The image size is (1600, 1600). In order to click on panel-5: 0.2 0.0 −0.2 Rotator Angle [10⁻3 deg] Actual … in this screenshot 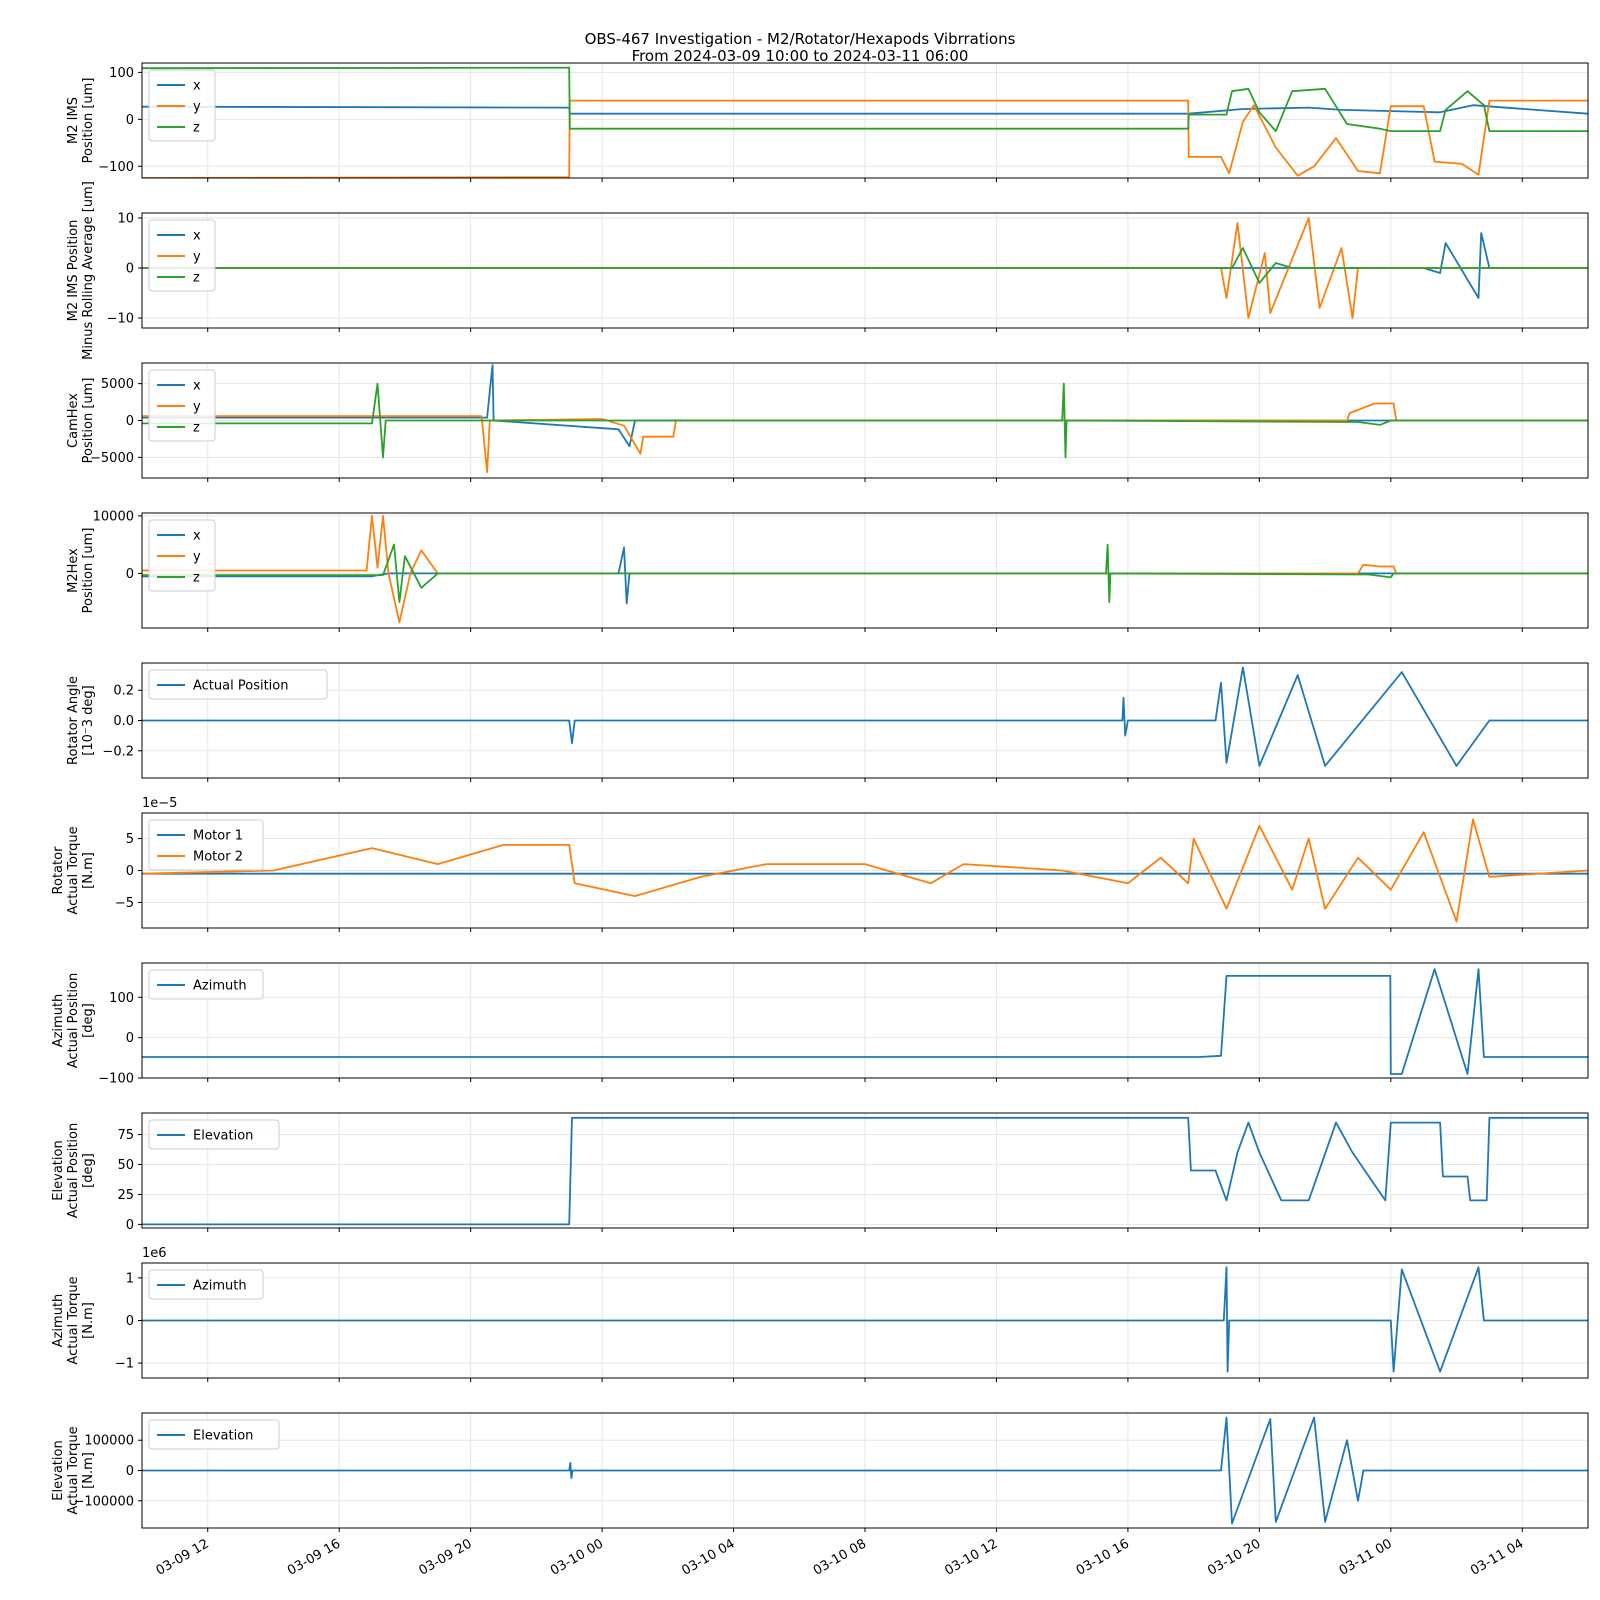, I will do `click(827, 722)`.